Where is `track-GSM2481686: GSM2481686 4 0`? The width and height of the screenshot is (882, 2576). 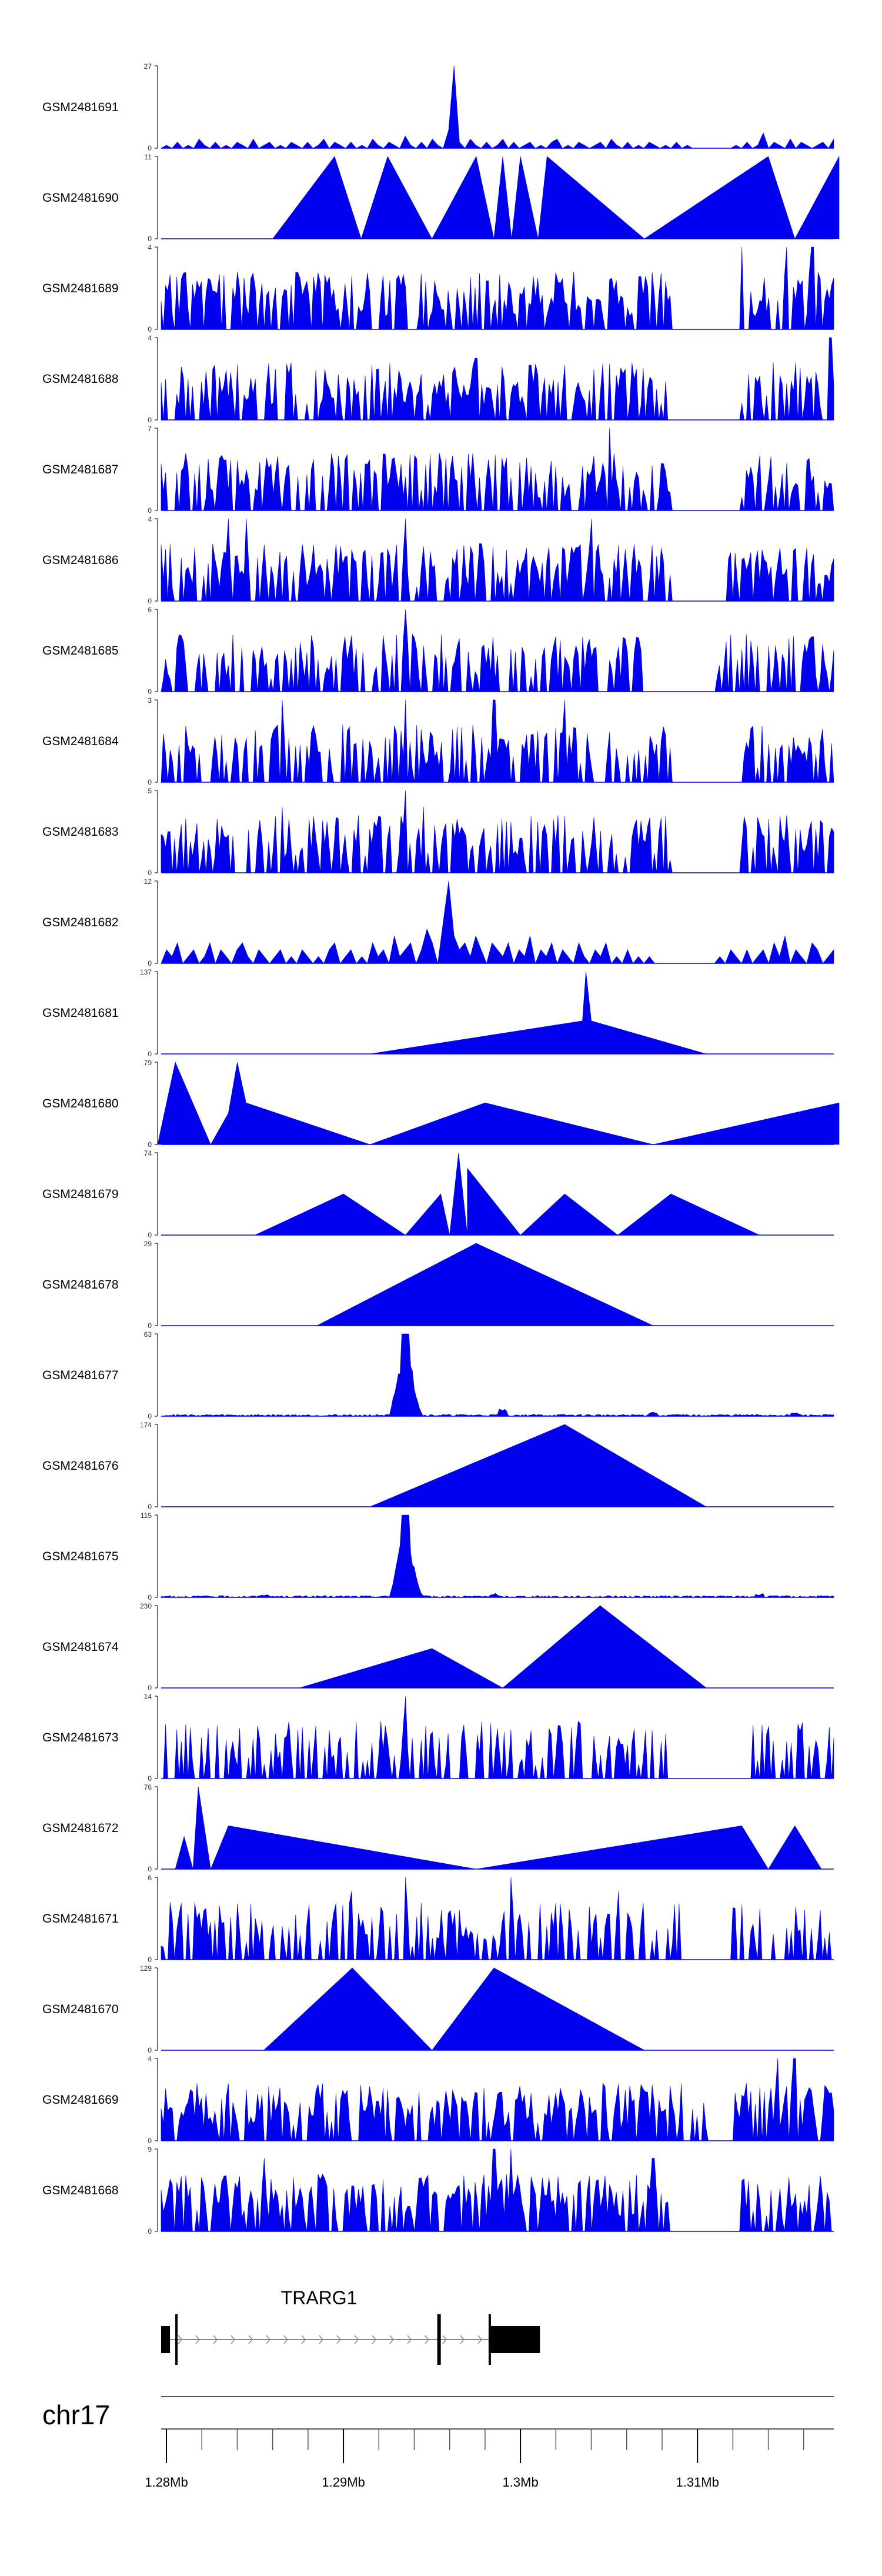
track-GSM2481686: GSM2481686 4 0 is located at coordinates (438, 560).